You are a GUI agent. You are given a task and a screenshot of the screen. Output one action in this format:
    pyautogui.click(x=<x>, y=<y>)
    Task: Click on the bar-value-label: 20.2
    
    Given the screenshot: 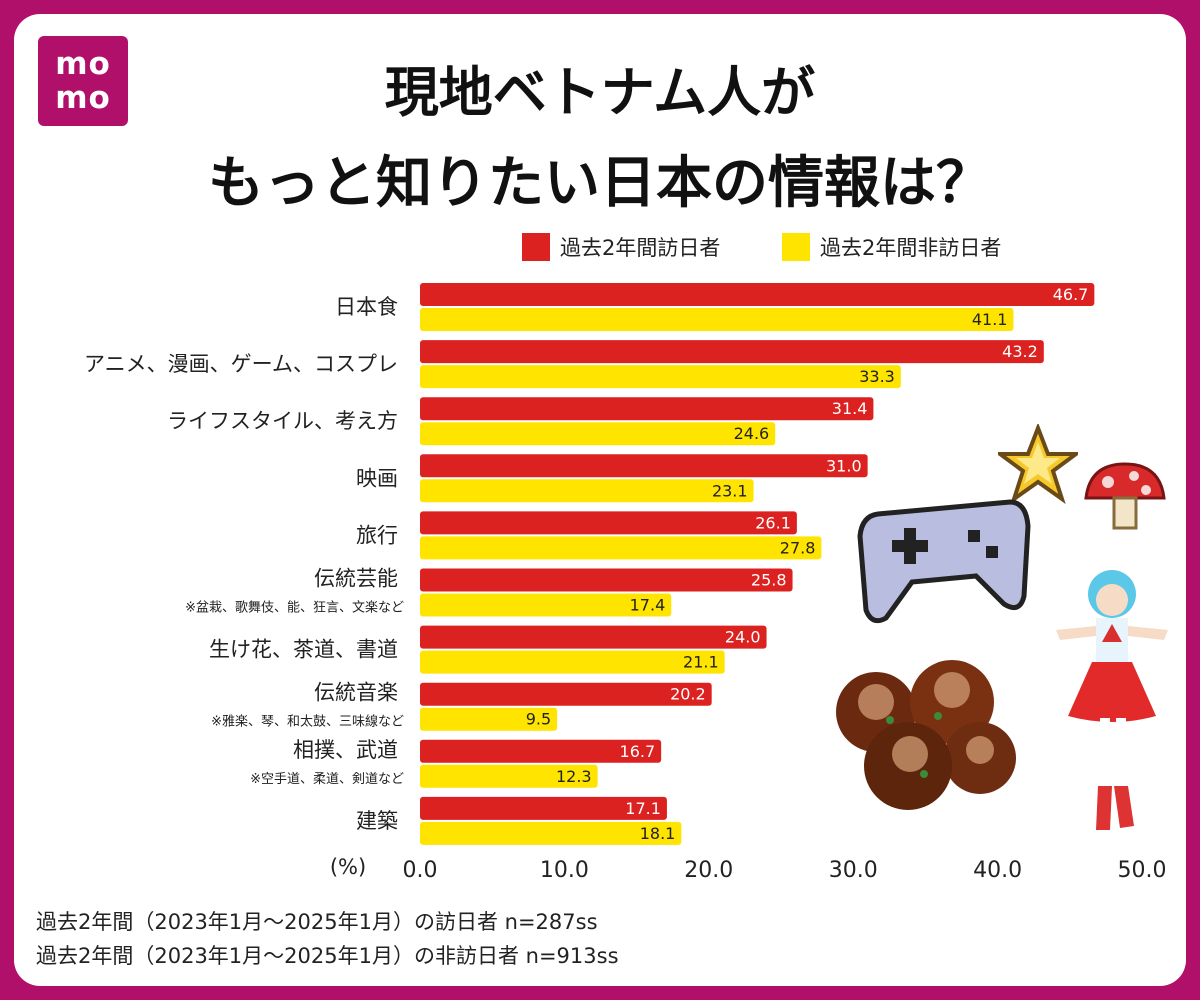 What is the action you would take?
    pyautogui.click(x=688, y=694)
    